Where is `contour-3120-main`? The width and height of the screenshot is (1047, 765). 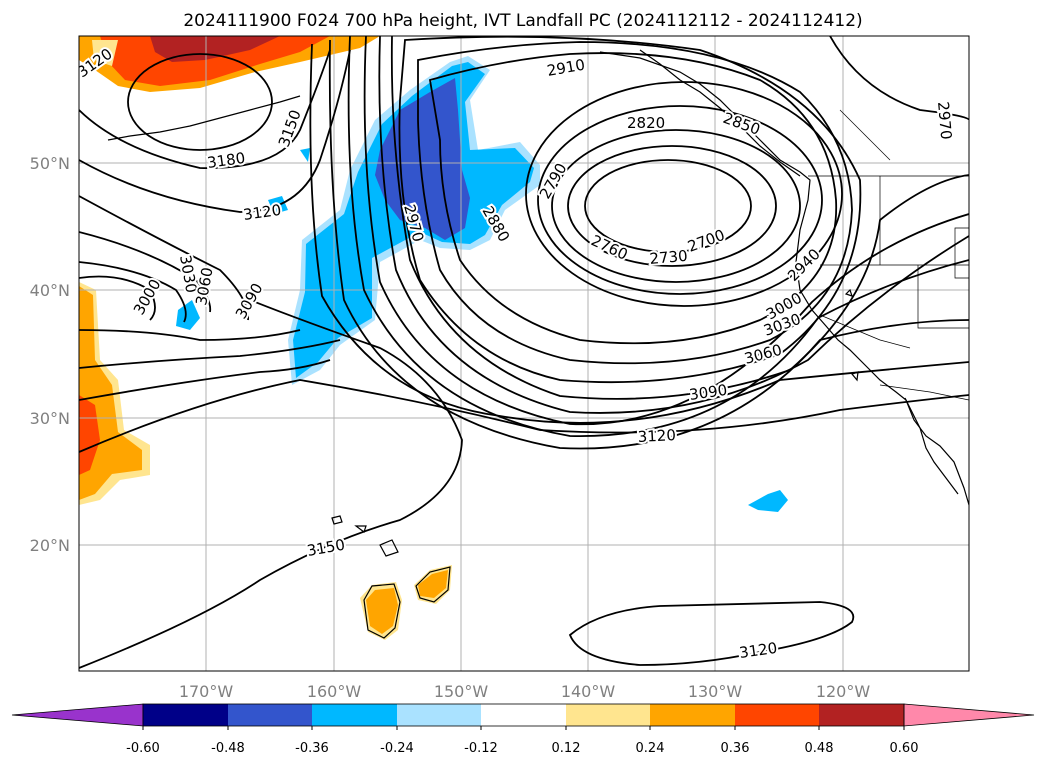
contour-3120-main is located at coordinates (524, 416).